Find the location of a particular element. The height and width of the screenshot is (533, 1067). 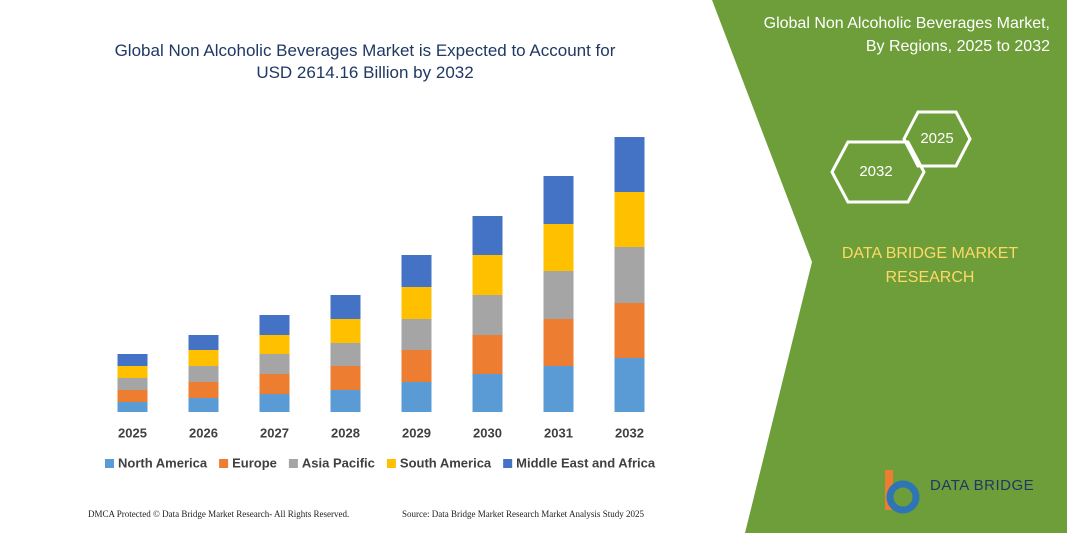

legend-label: Middle East and Africa is located at coordinates (586, 462).